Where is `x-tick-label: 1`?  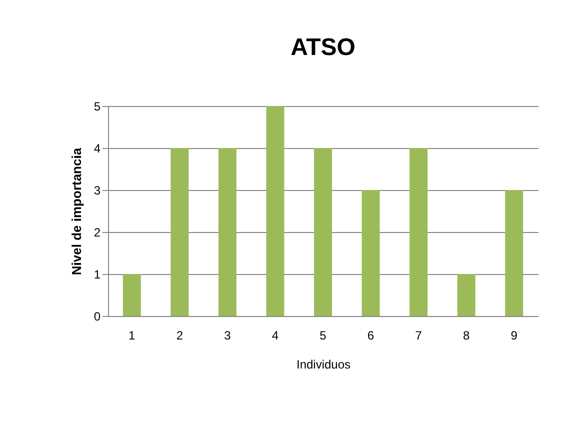 x-tick-label: 1 is located at coordinates (132, 335).